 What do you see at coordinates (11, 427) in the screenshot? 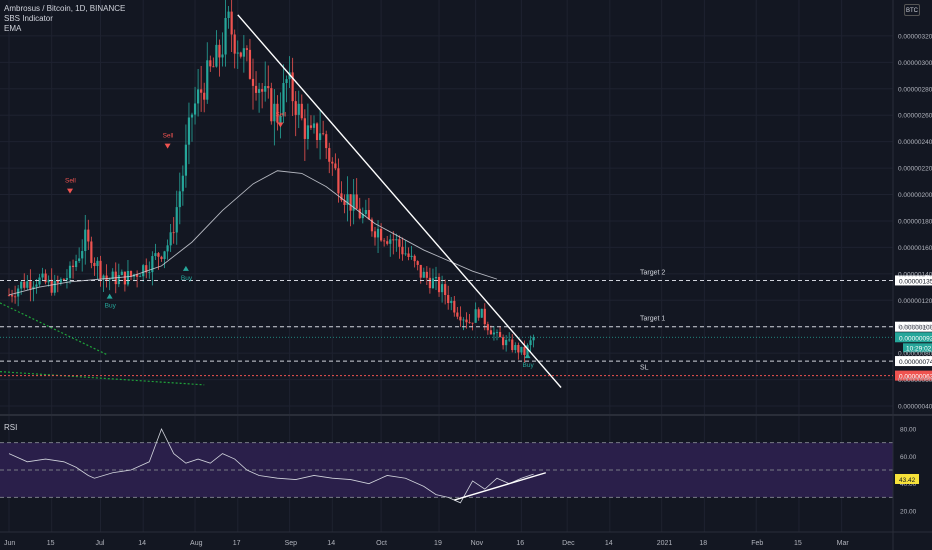
I see `rsi-title: RSI` at bounding box center [11, 427].